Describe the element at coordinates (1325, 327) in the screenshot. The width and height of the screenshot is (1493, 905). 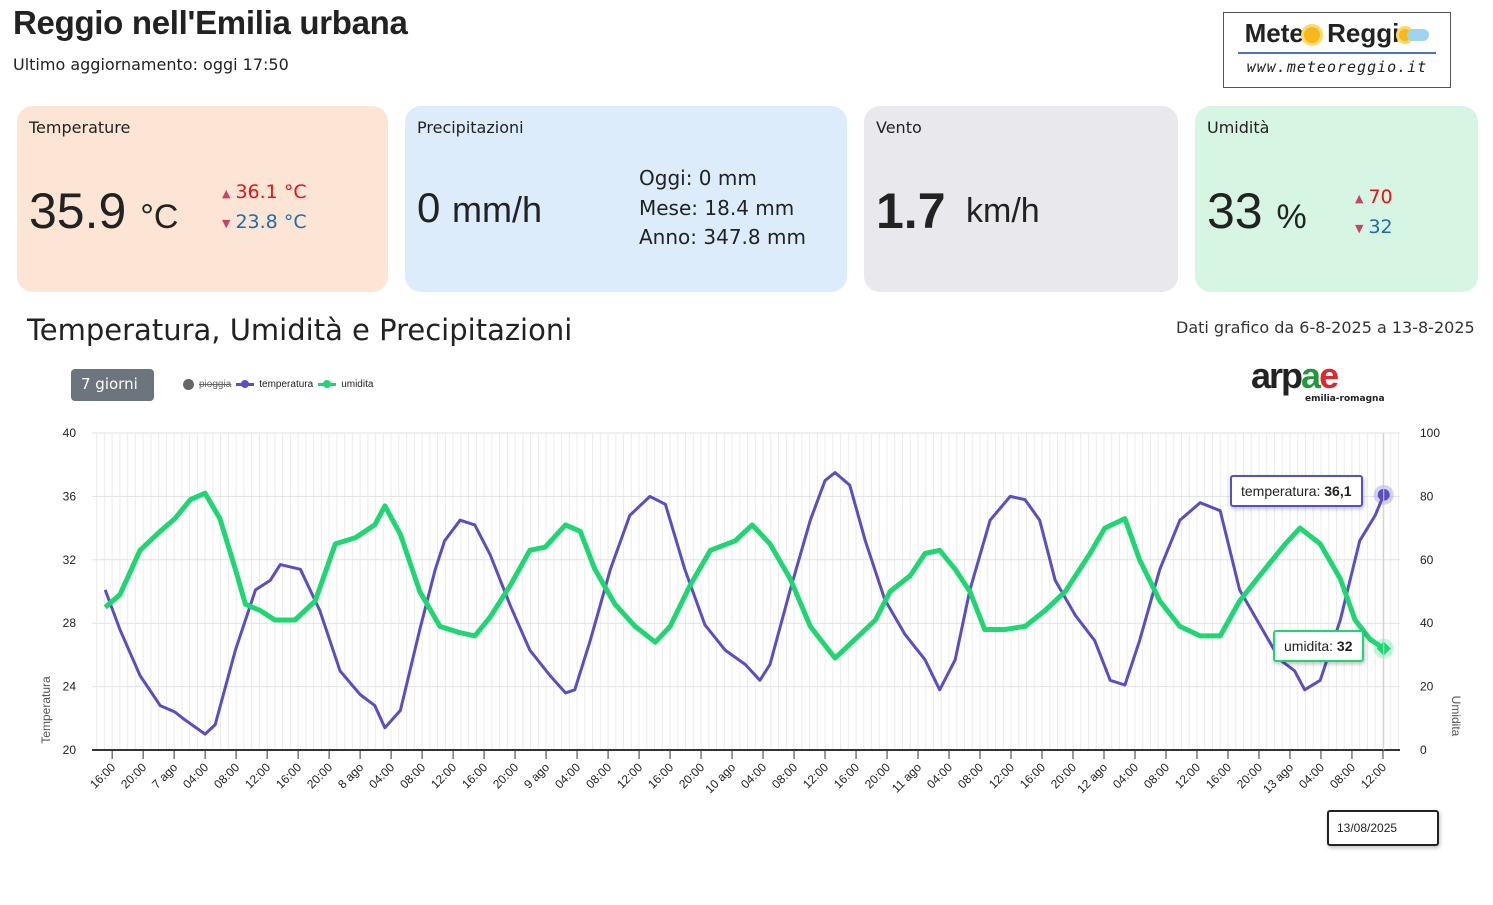
I see `chart-date-range: Dati grafico da 6-8-2025 a 13-8-2025` at that location.